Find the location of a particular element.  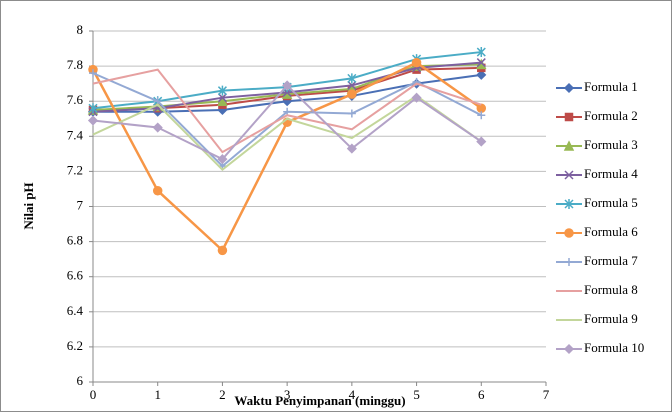

x-tick-label: 7 is located at coordinates (546, 394).